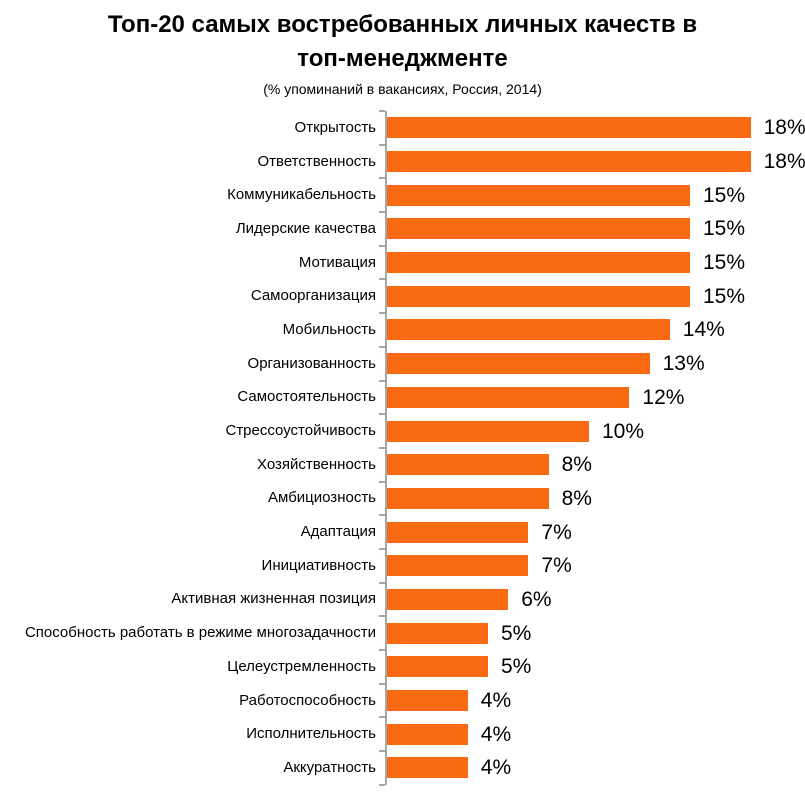 The height and width of the screenshot is (794, 805). I want to click on bar-row: Самоорганизация 15%, so click(402, 296).